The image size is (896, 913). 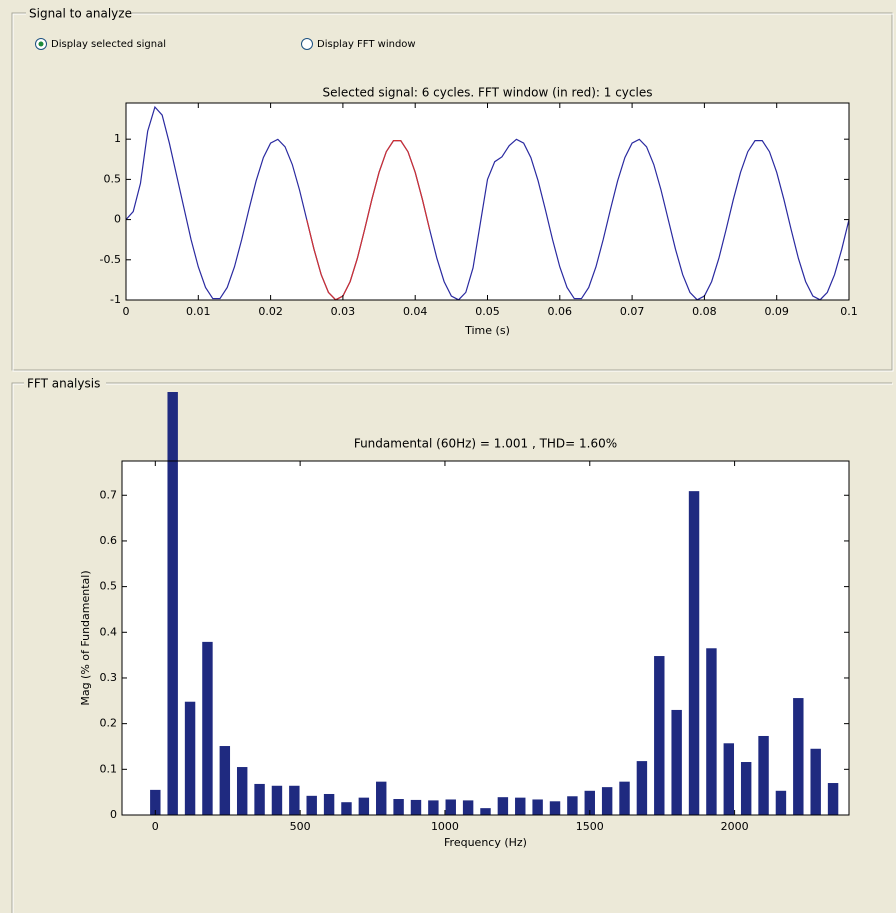 I want to click on x-tick-label: 0.01, so click(x=198, y=311).